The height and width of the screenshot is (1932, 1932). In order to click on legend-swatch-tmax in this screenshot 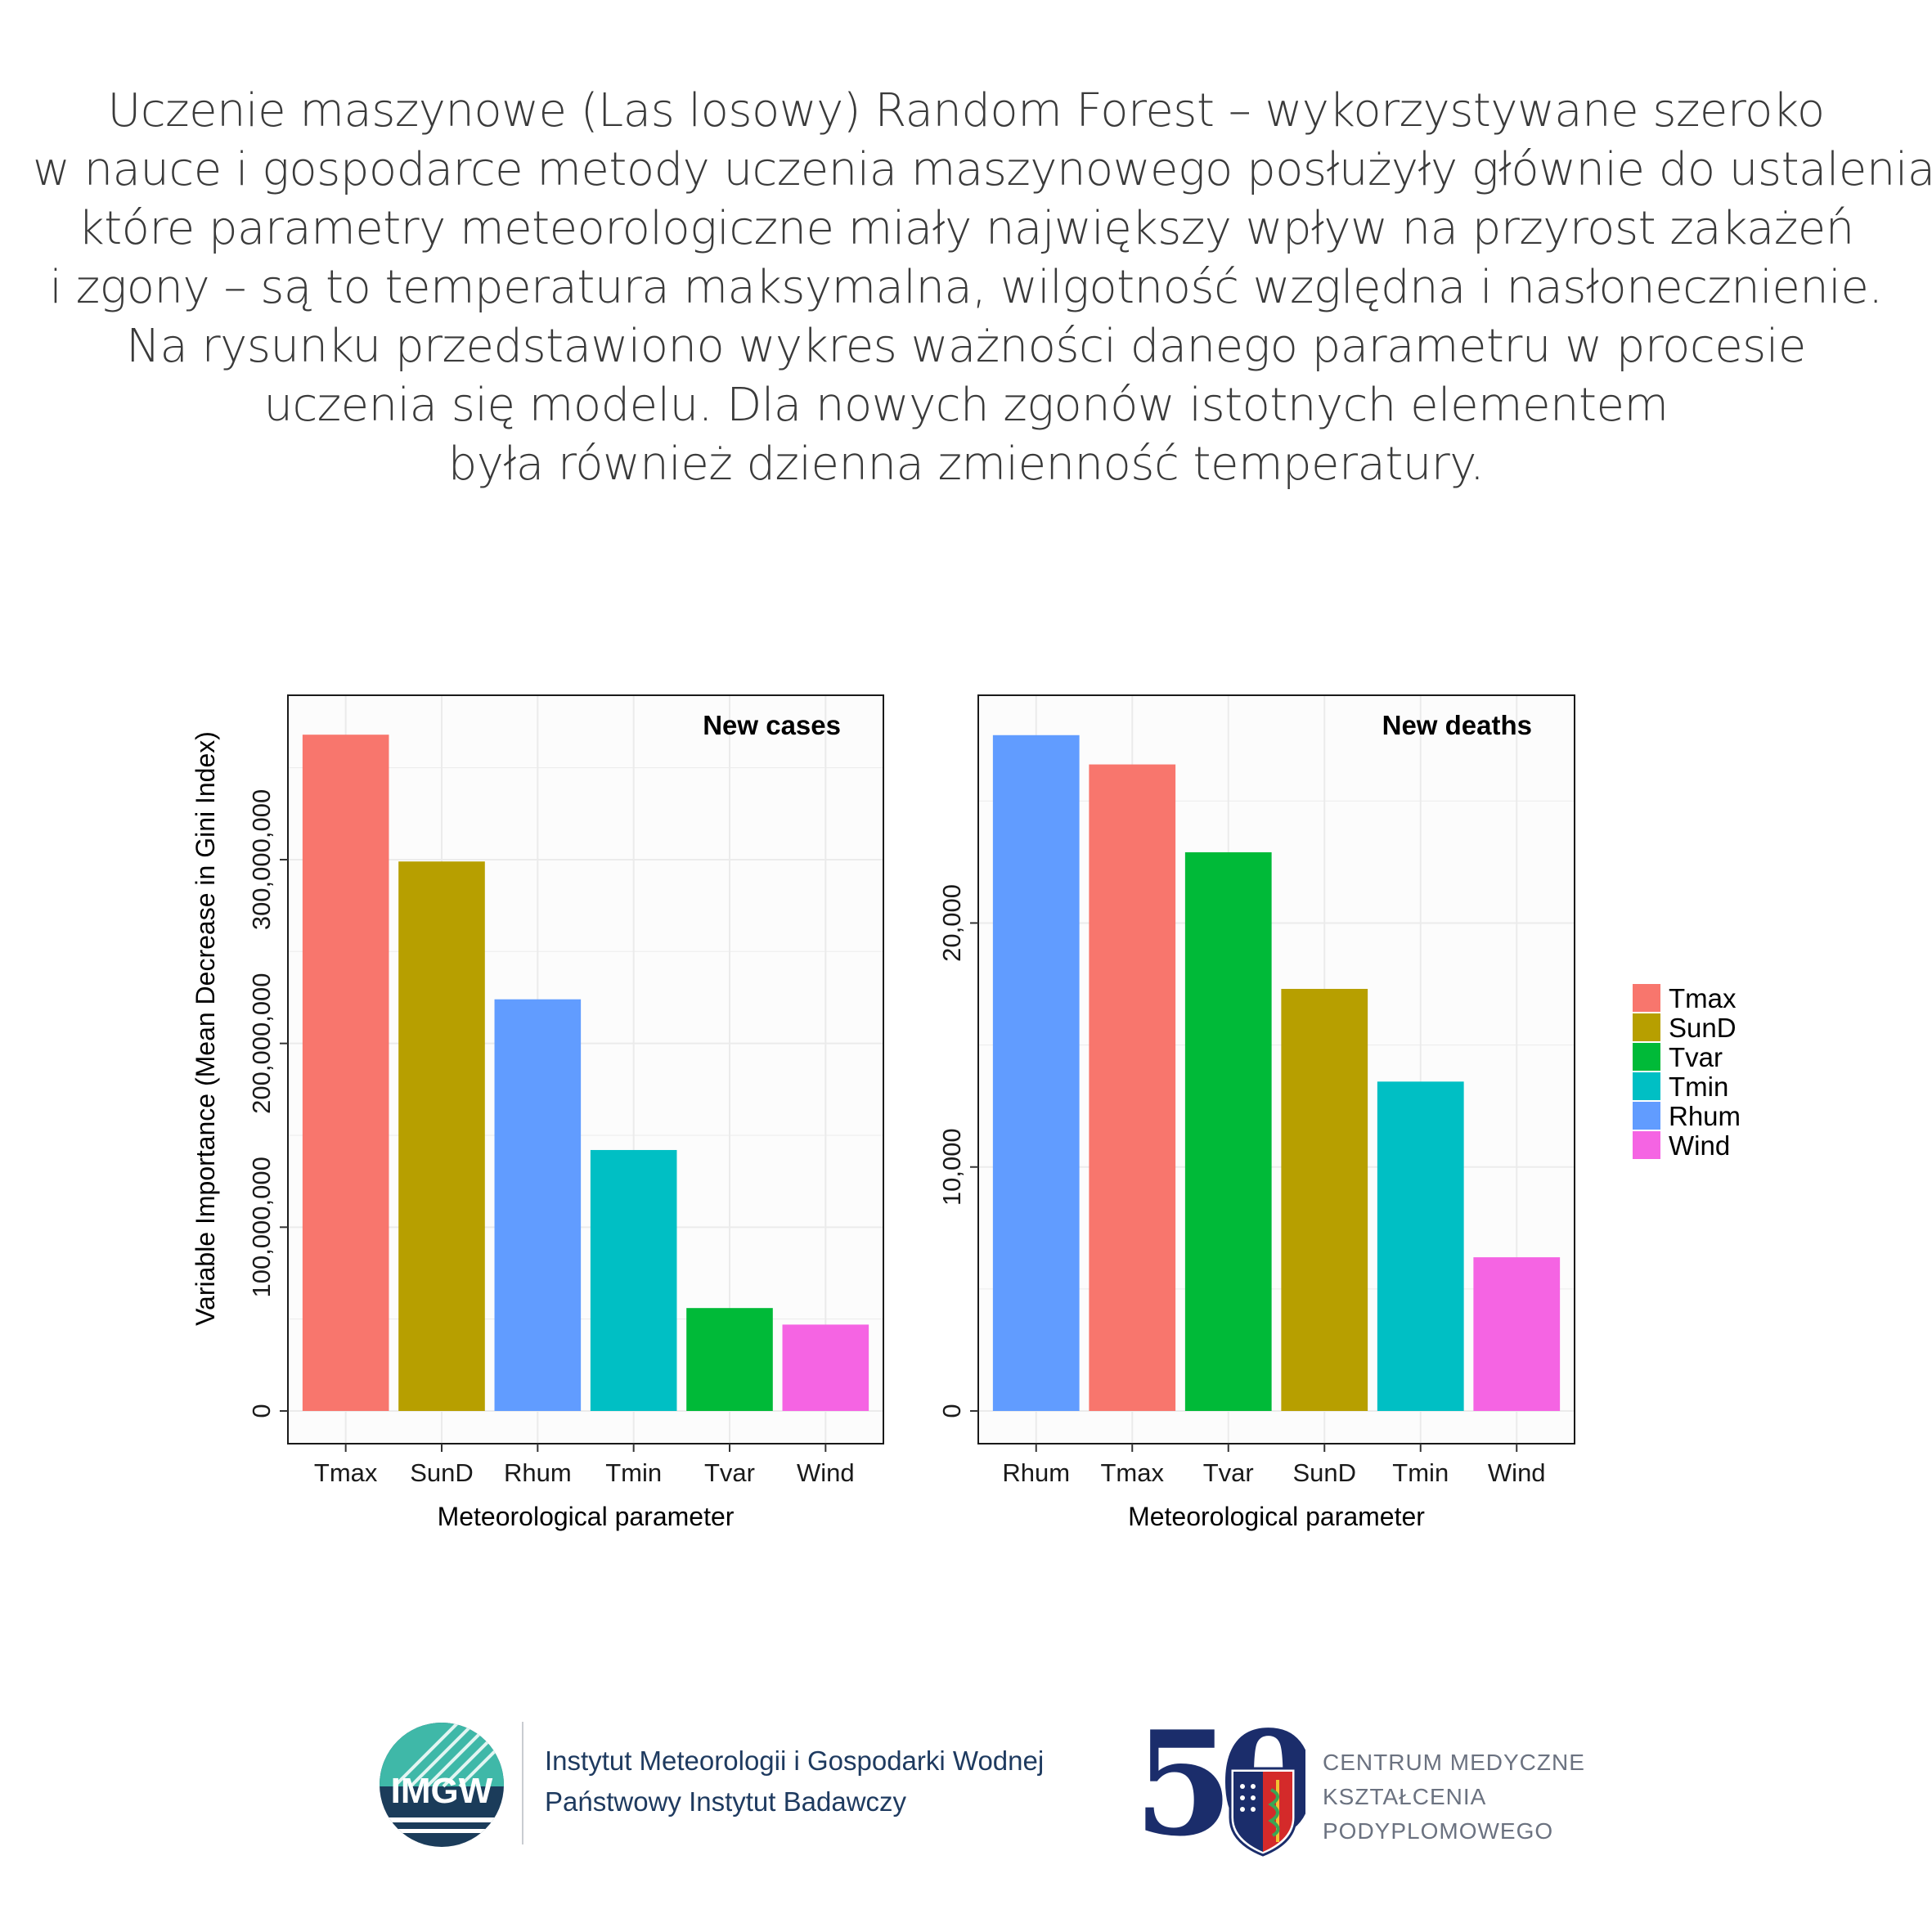, I will do `click(1647, 998)`.